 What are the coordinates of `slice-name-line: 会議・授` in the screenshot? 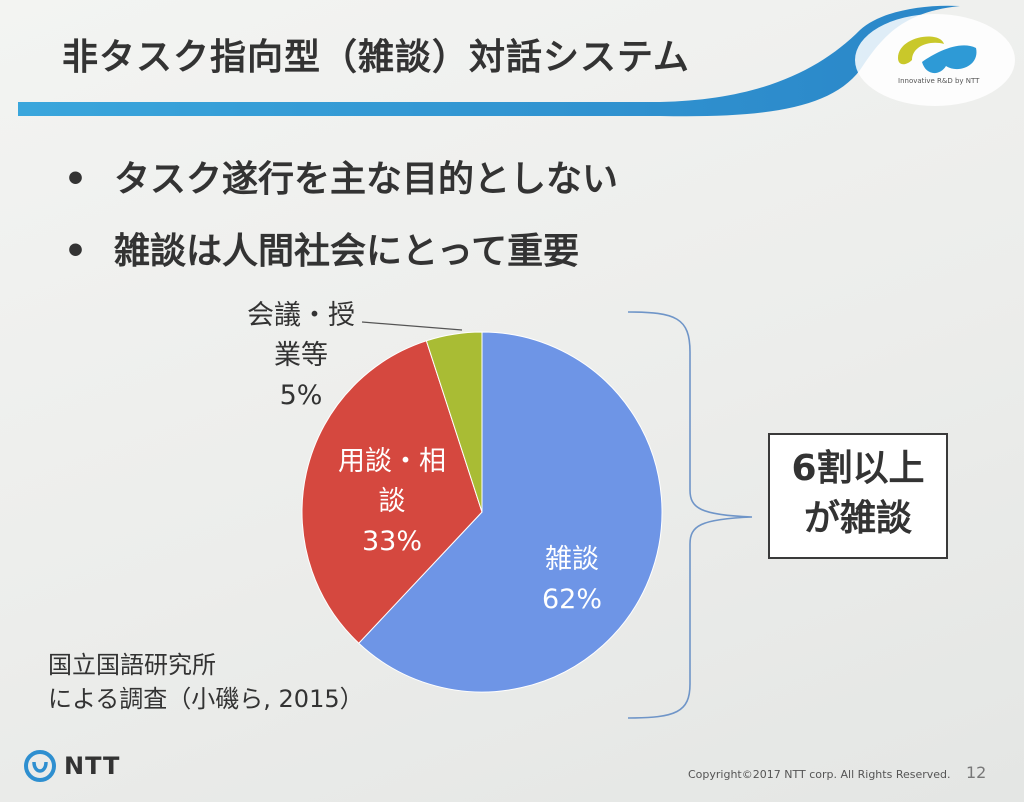 It's located at (301, 315).